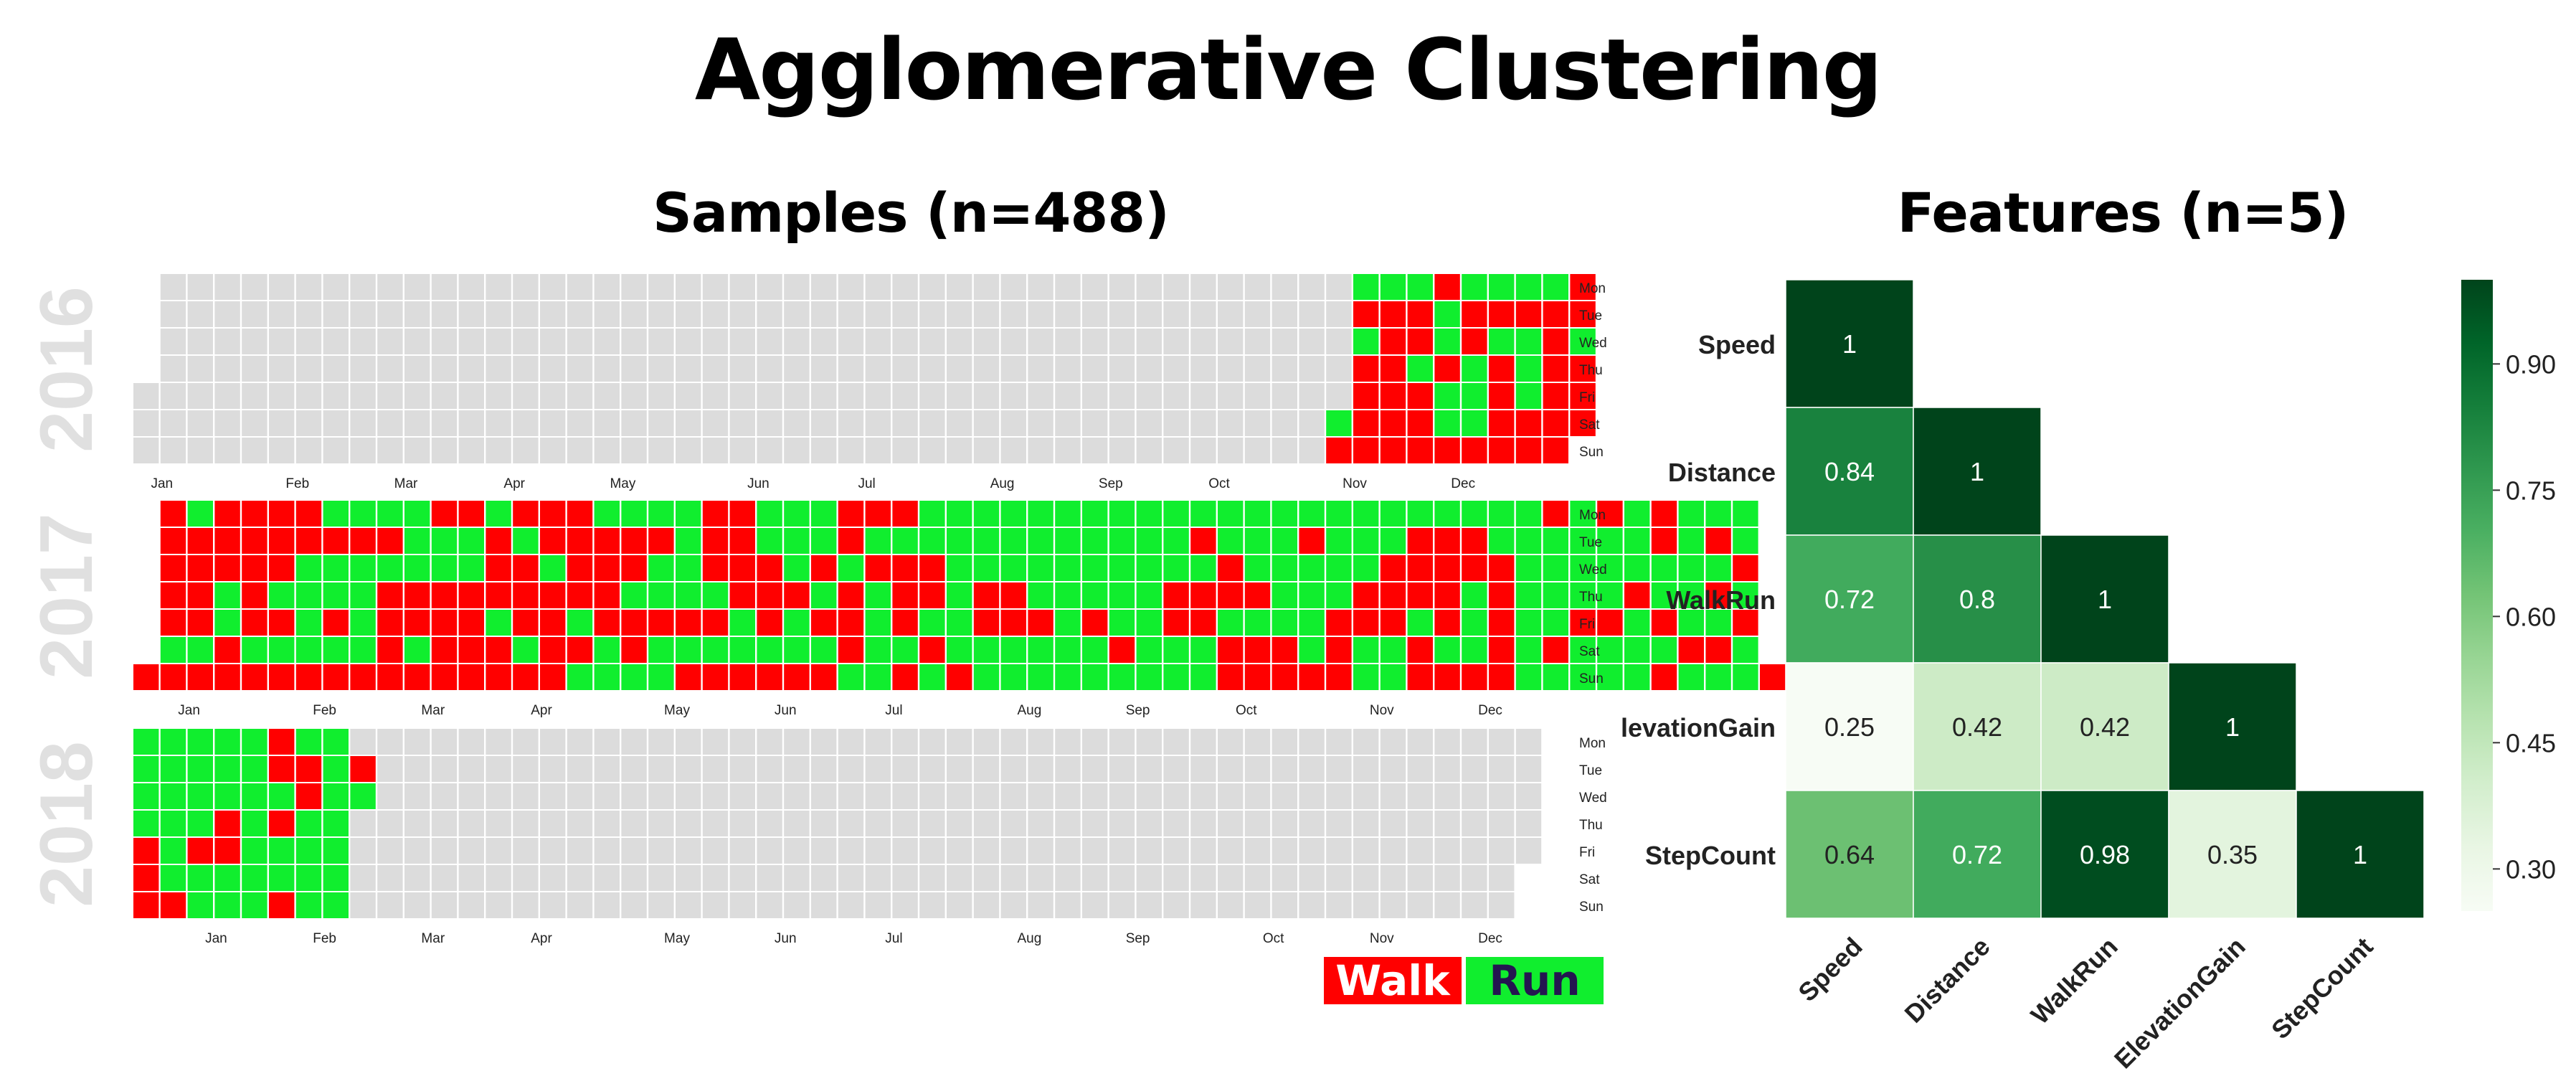 This screenshot has height=1071, width=2576. I want to click on heatmap-cell, so click(2232, 854).